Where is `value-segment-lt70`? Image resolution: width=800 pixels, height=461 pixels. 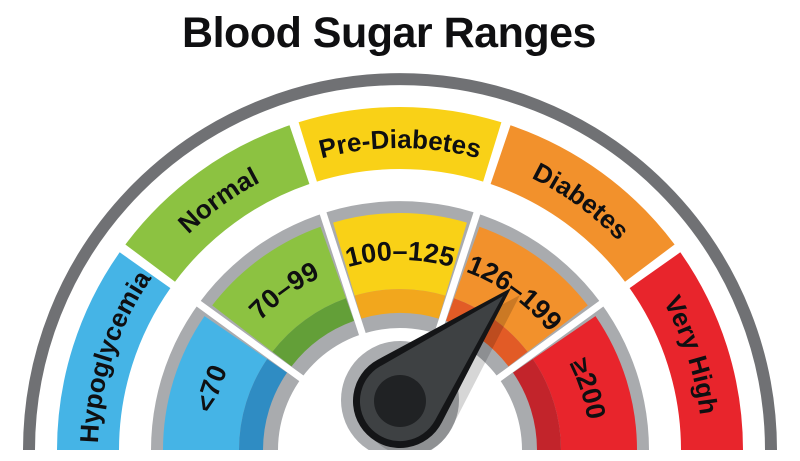
value-segment-lt70 is located at coordinates (215, 383).